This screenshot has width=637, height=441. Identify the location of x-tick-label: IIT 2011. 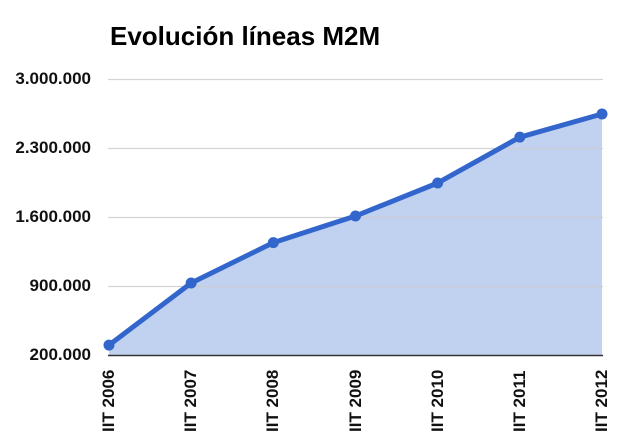
(519, 401).